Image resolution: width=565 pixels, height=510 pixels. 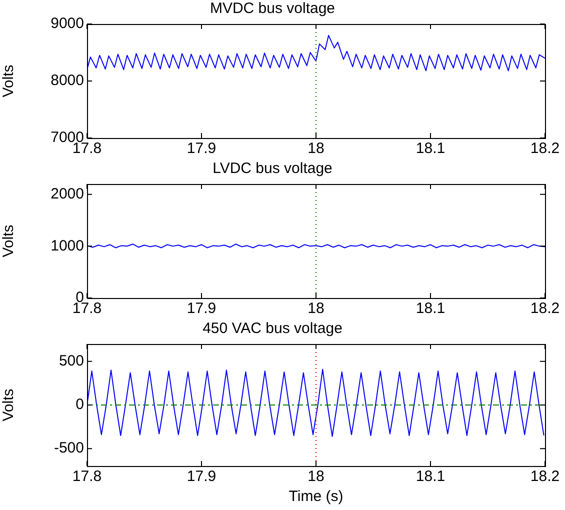 I want to click on y-tick-label: 500, so click(x=71, y=361).